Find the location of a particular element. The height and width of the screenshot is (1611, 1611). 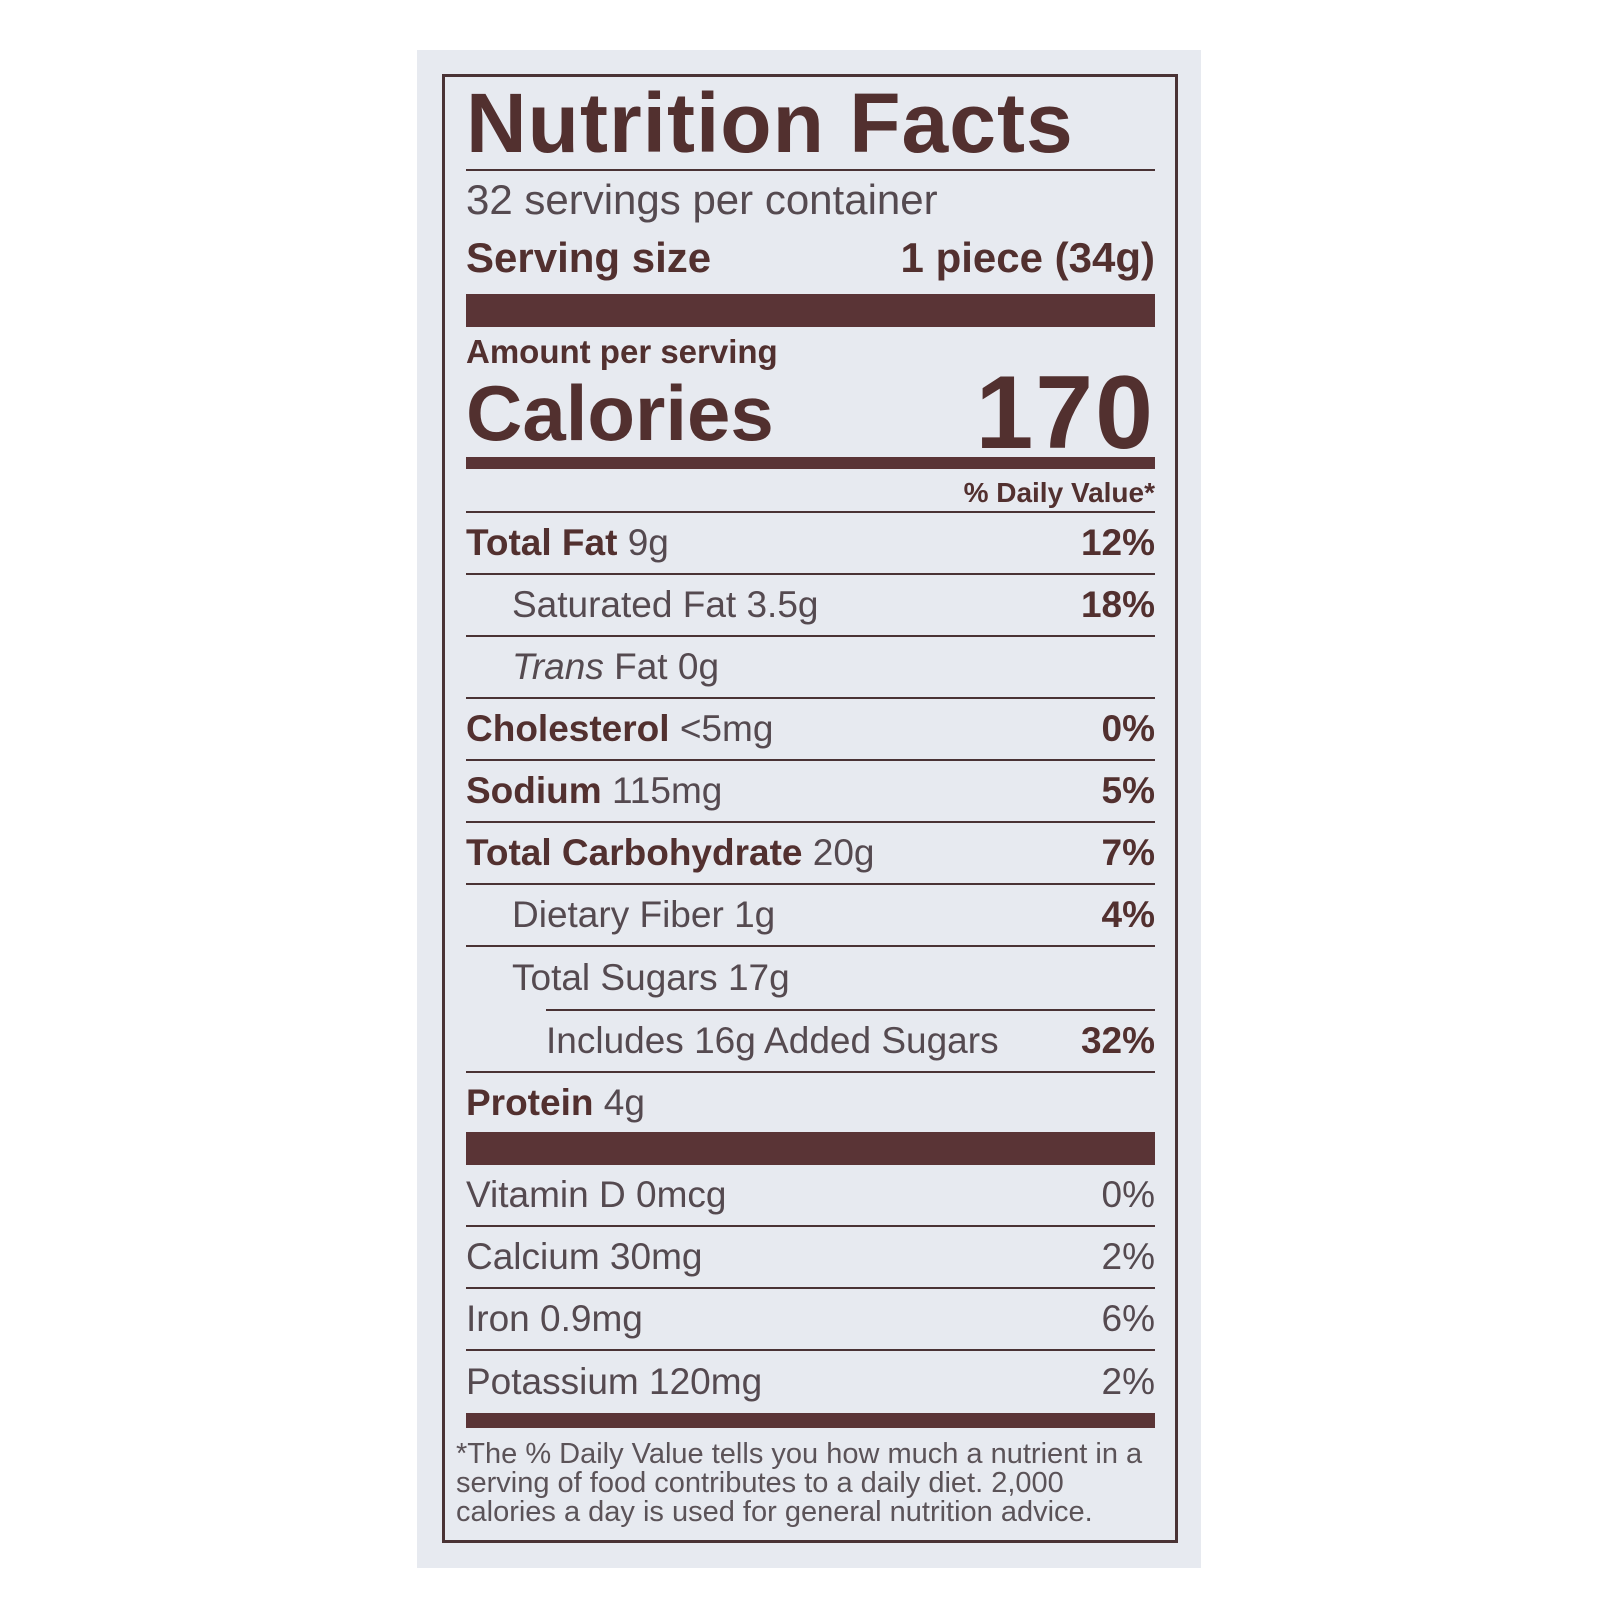

nutrient-row-trans-fat: Trans Fat 0g is located at coordinates (810, 668).